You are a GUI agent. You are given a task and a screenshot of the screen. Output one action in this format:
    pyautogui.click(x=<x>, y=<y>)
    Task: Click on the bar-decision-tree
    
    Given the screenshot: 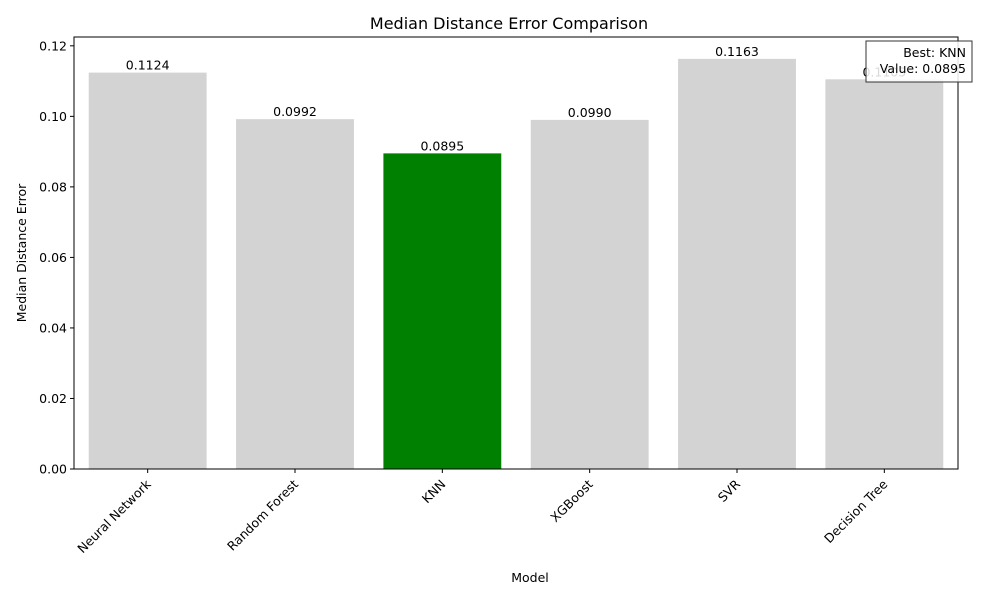 What is the action you would take?
    pyautogui.click(x=884, y=274)
    